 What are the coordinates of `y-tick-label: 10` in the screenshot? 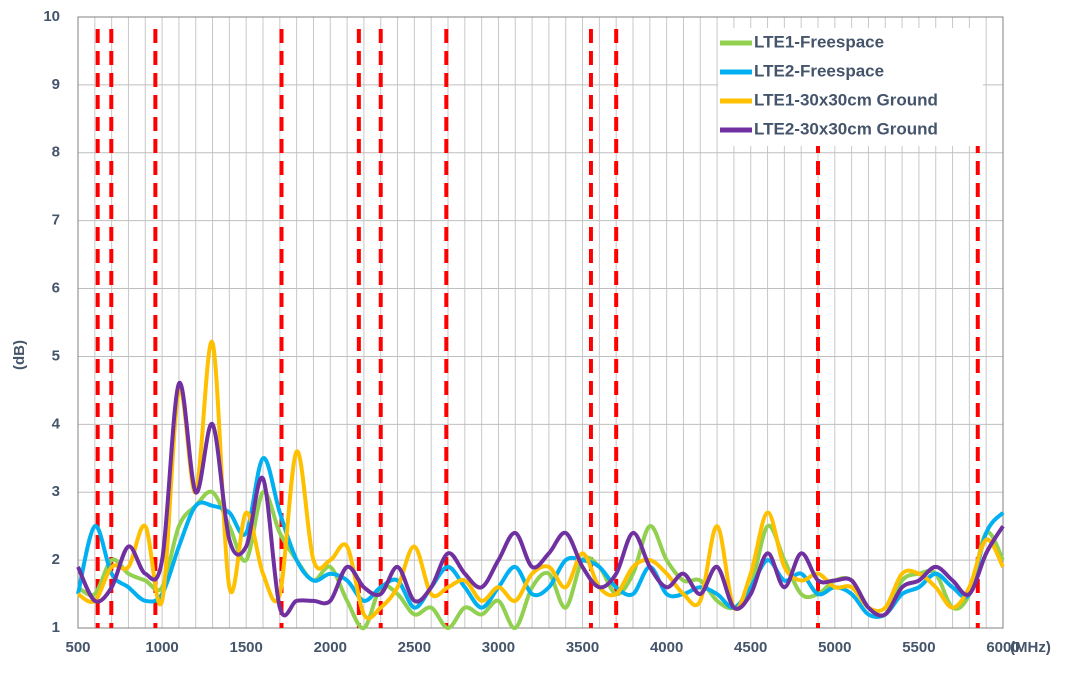 It's located at (51, 16).